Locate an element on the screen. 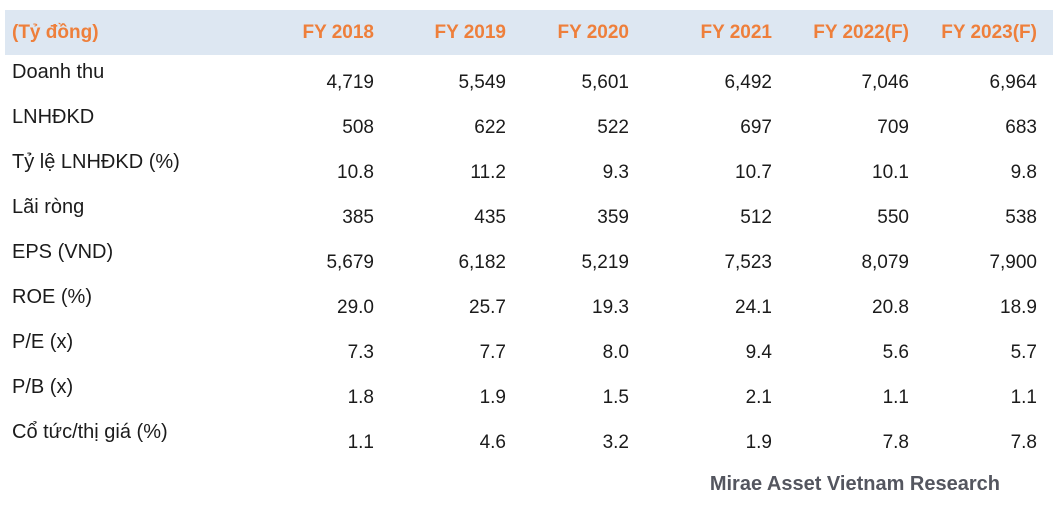 This screenshot has width=1057, height=507. row-label: Lãi ròng is located at coordinates (135, 212).